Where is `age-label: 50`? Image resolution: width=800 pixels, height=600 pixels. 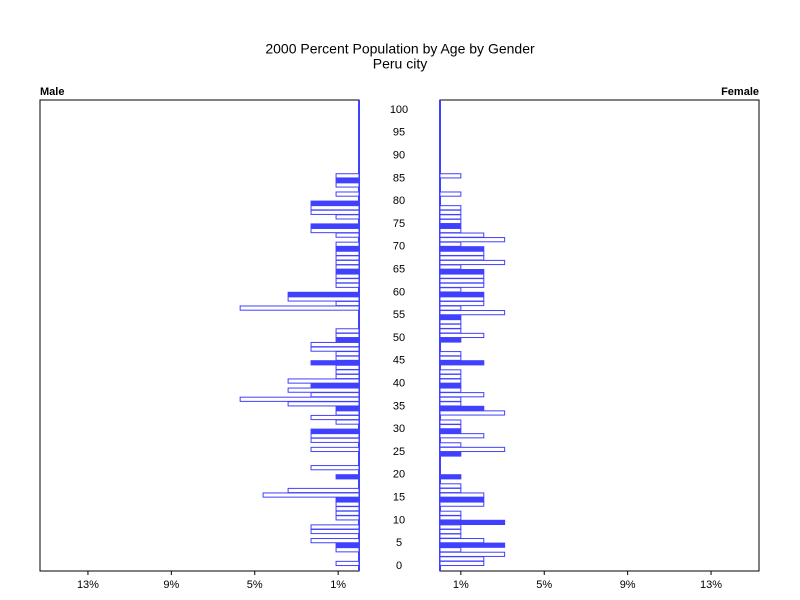
age-label: 50 is located at coordinates (399, 338).